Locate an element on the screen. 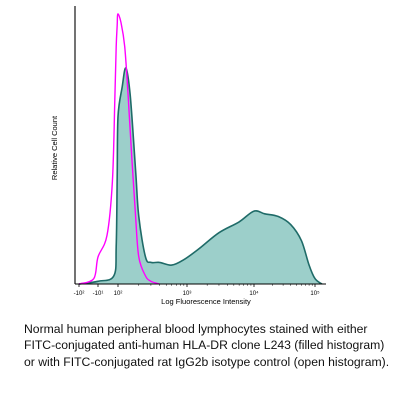 This screenshot has height=404, width=400. open-histogram-outline is located at coordinates (119, 149).